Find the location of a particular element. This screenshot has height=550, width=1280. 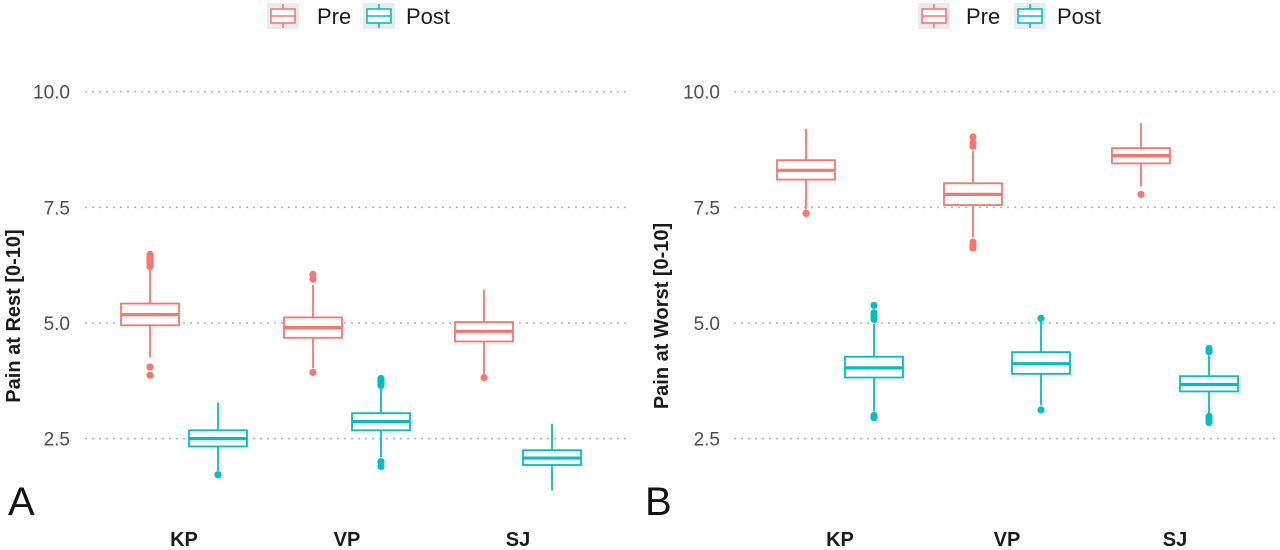

panel-label: A is located at coordinates (21, 502).